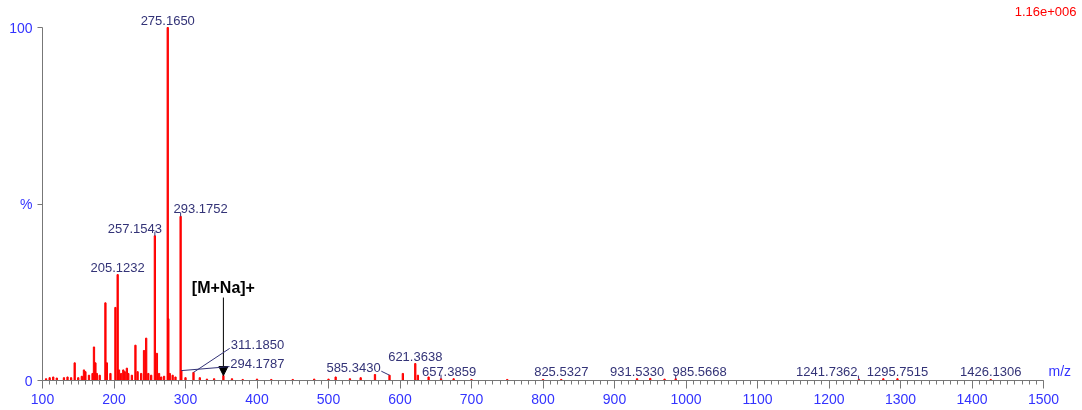  What do you see at coordinates (614, 398) in the screenshot?
I see `x-tick-label: 900` at bounding box center [614, 398].